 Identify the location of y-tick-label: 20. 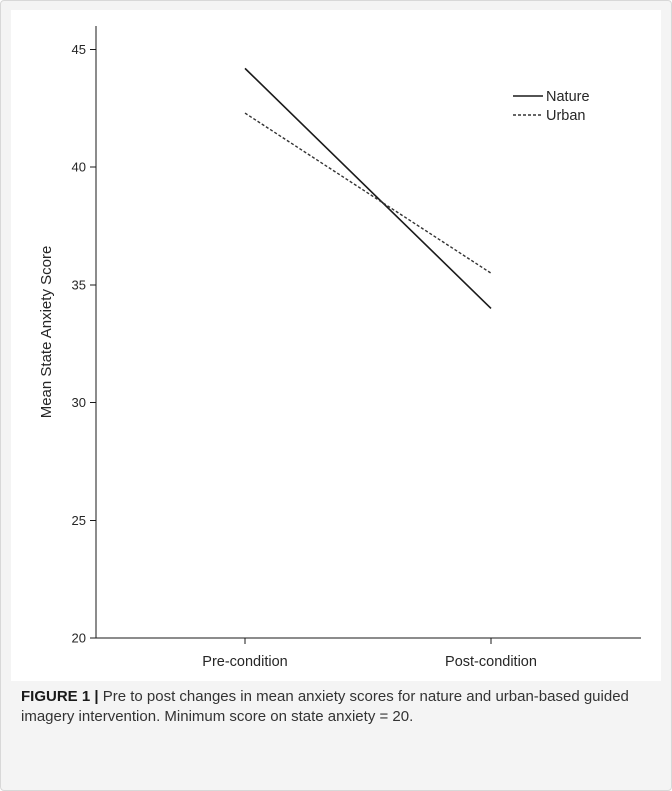
(79, 638).